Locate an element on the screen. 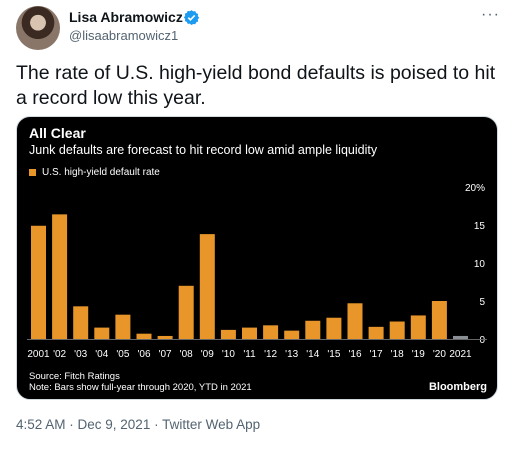  tweet-timestamp: 4:52 AM · Dec 9, 2021 · Twitter Web App is located at coordinates (138, 424).